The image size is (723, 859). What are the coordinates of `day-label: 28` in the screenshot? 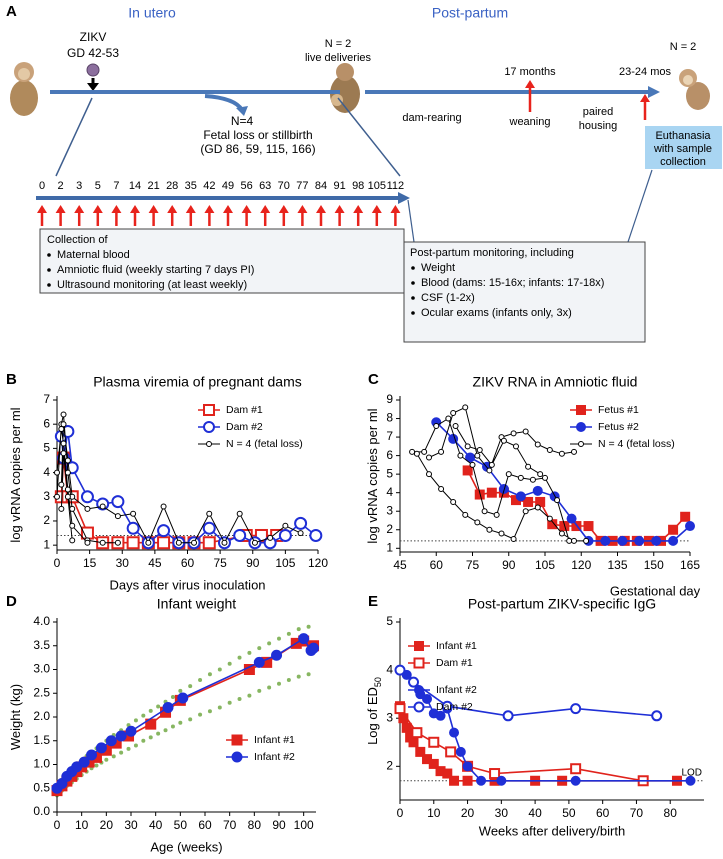 It's located at (172, 186).